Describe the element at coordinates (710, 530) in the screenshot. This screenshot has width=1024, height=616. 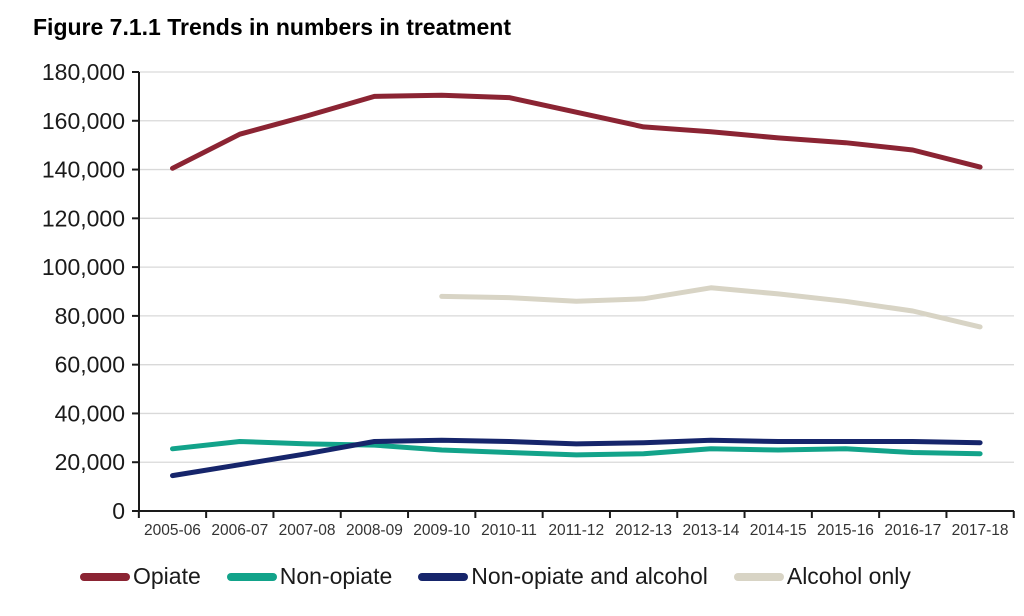
I see `x-tick-label: 2013-14` at that location.